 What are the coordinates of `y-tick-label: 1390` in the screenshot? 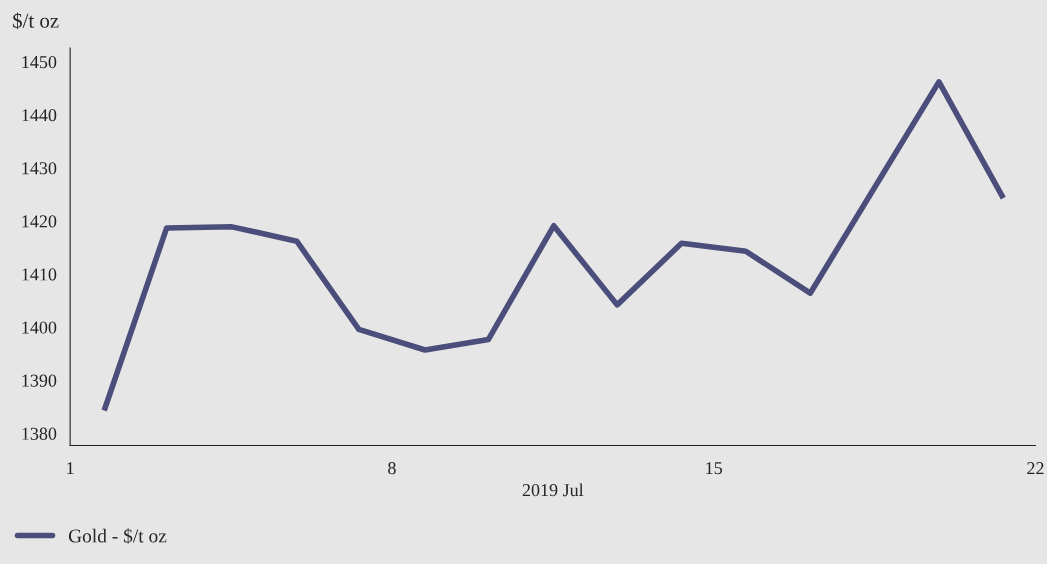 It's located at (39, 380).